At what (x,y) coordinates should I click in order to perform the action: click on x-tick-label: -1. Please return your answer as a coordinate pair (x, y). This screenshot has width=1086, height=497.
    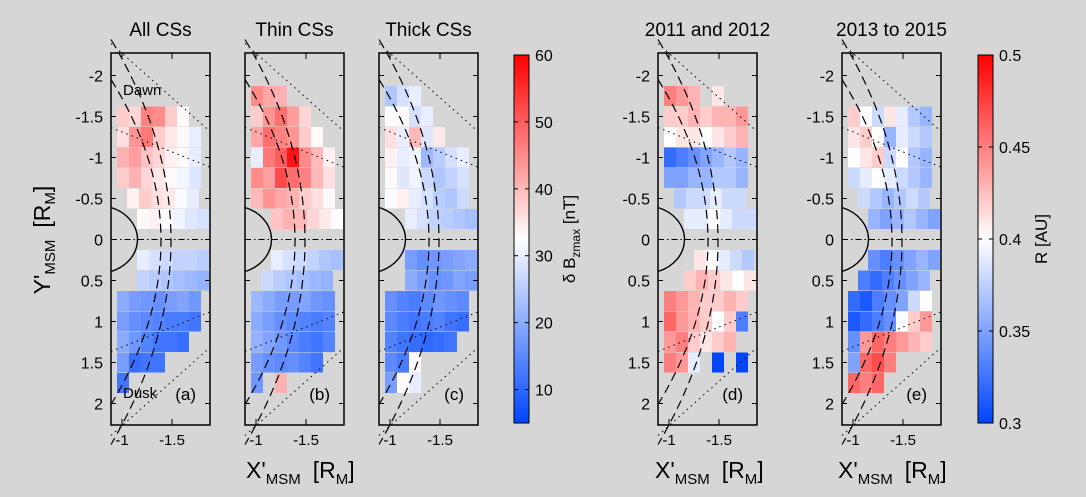
    Looking at the image, I should click on (389, 440).